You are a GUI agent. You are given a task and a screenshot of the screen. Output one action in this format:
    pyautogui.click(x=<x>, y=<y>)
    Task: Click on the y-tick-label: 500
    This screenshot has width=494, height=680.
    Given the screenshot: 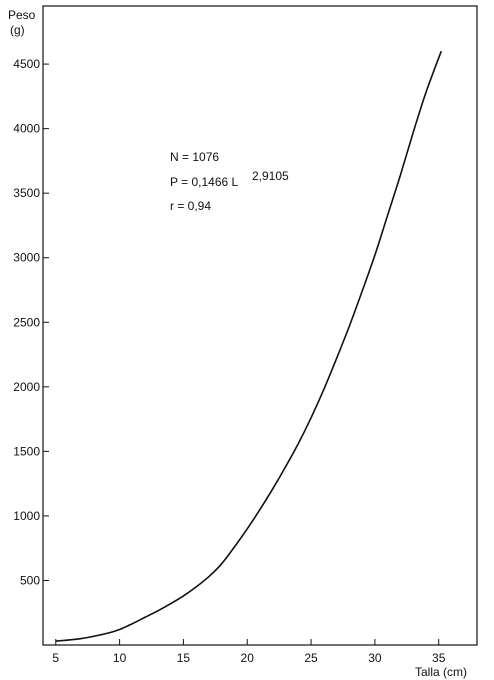 What is the action you would take?
    pyautogui.click(x=30, y=580)
    